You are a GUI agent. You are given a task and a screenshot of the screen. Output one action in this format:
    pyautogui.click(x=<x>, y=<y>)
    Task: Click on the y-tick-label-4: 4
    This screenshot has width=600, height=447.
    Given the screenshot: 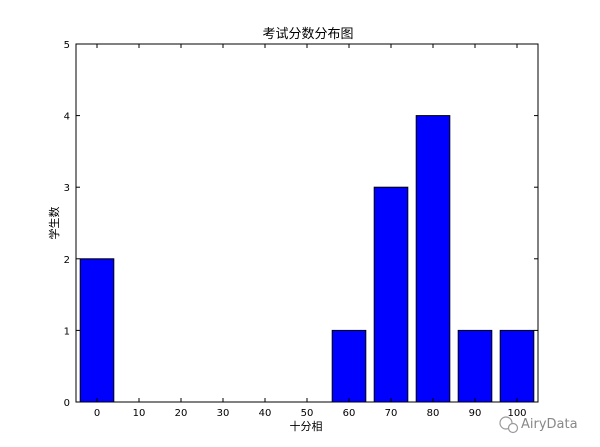 What is the action you would take?
    pyautogui.click(x=67, y=117)
    